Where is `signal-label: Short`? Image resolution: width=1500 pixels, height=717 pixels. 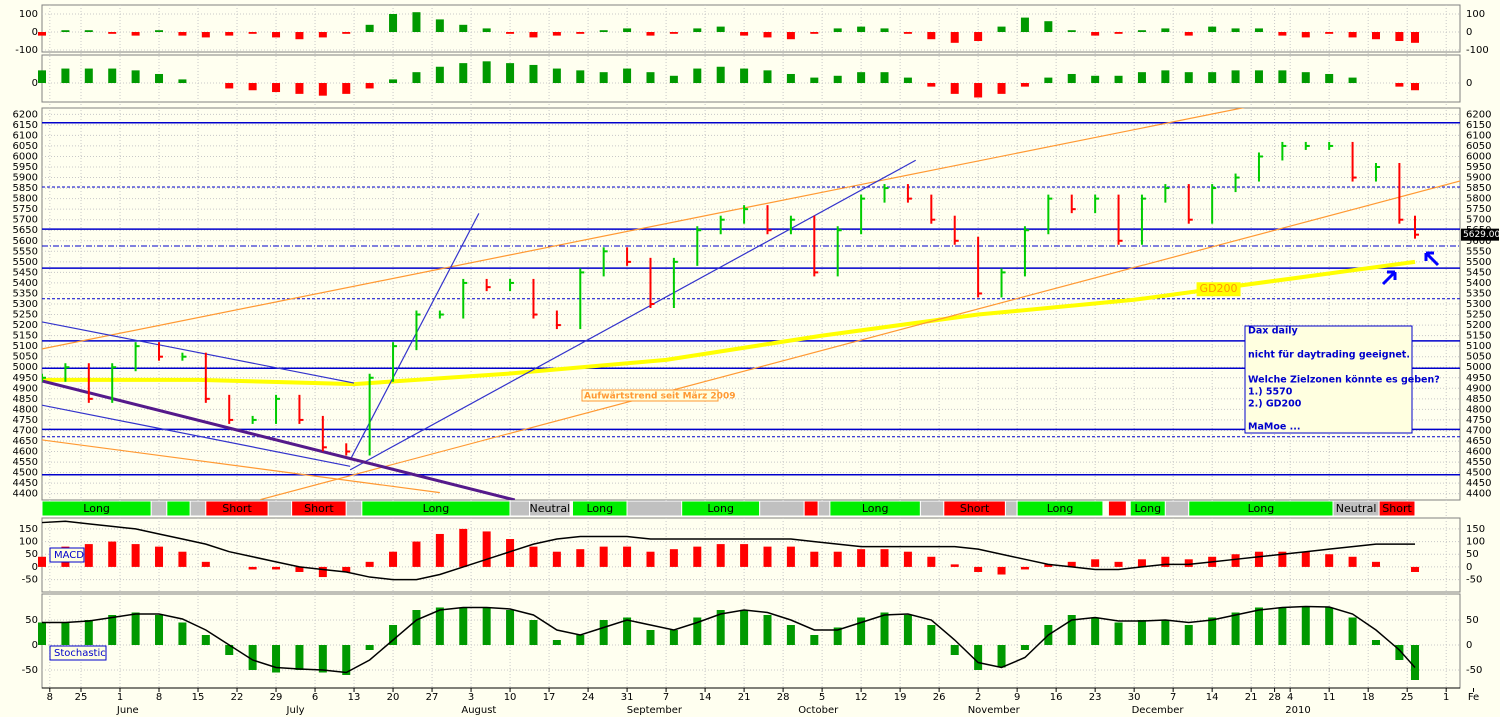
signal-label: Short is located at coordinates (319, 508).